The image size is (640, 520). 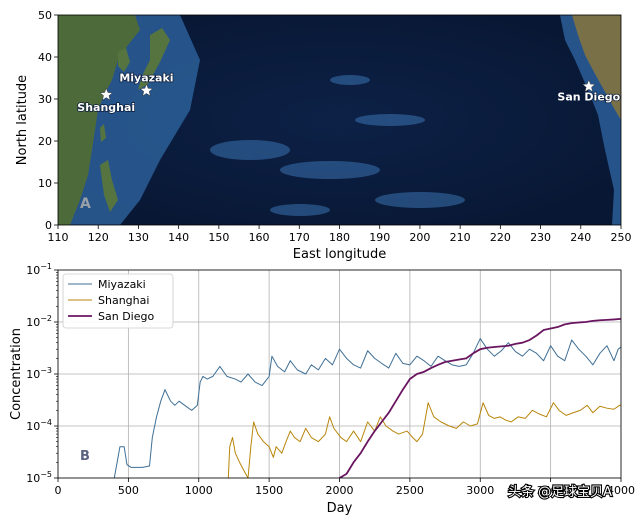 I want to click on y-tick-label: 10⁻⁴, so click(x=39, y=425).